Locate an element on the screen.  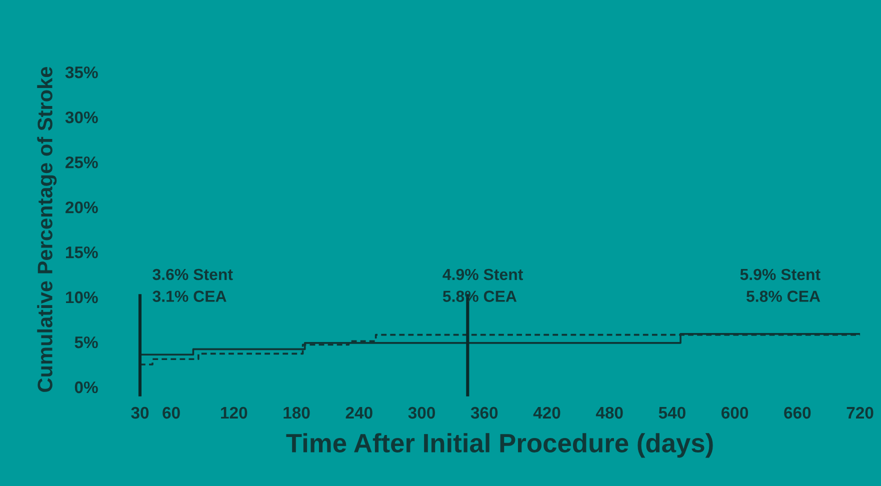
y-tick-label: 0% is located at coordinates (86, 387).